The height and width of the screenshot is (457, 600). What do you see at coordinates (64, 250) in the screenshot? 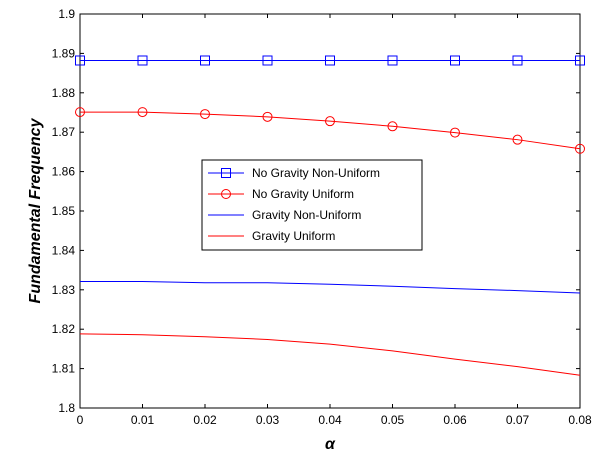
I see `y-tick-label: 1.84` at bounding box center [64, 250].